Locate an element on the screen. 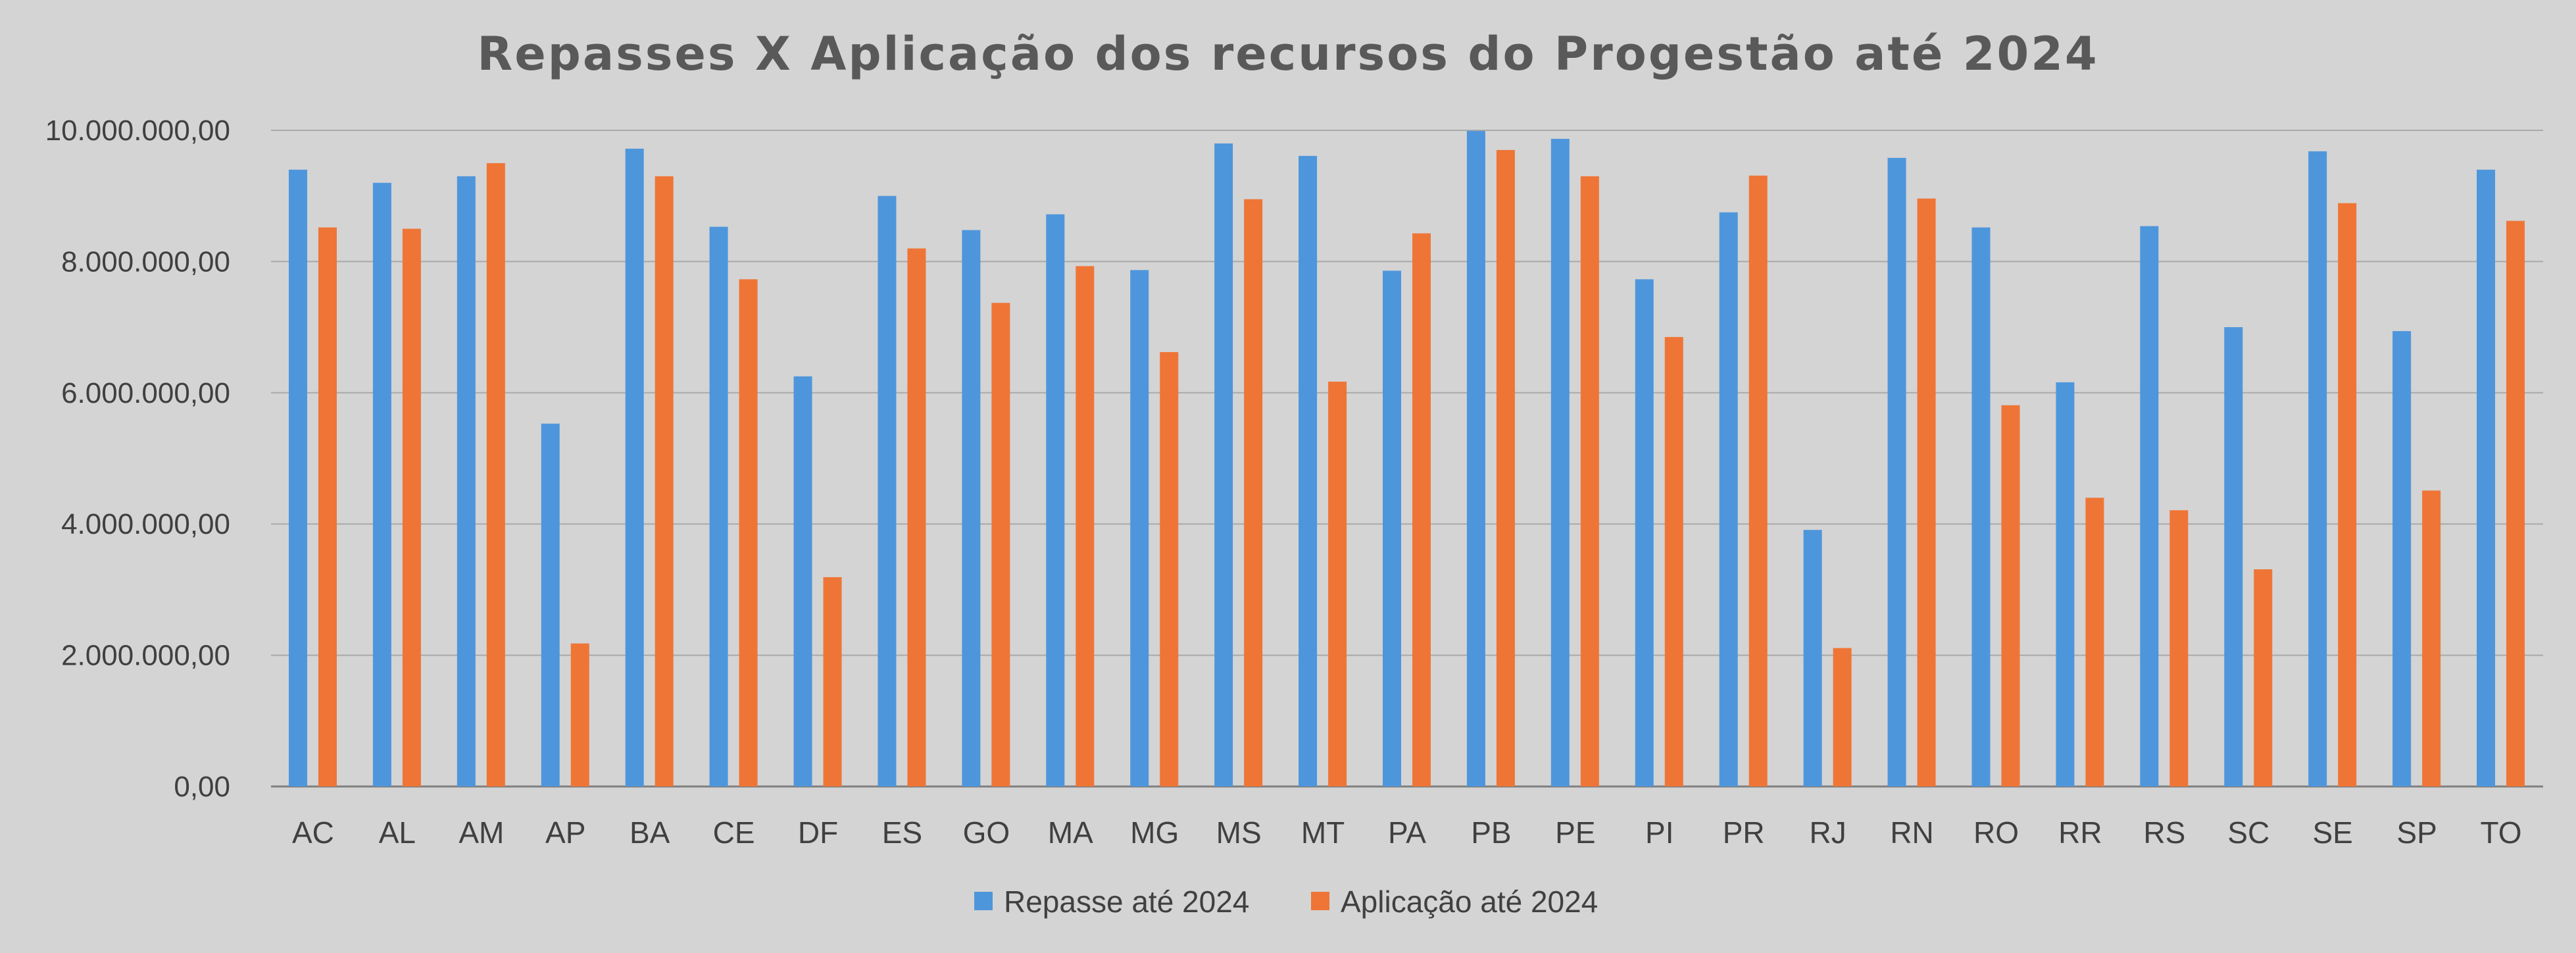 This screenshot has height=953, width=2576. x-tick-label: PB is located at coordinates (1491, 833).